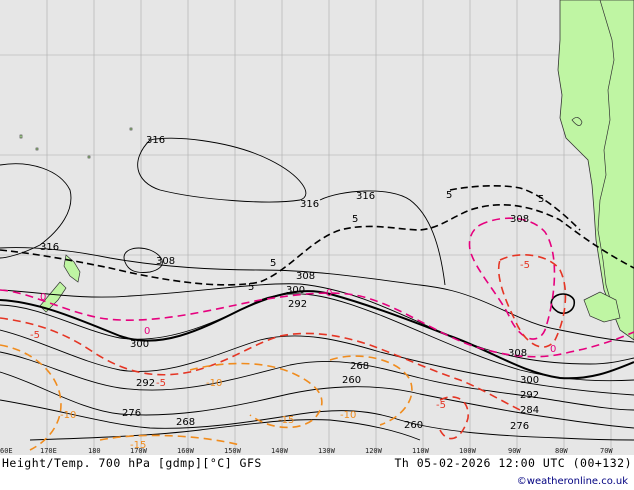 This screenshot has width=634, height=490. Describe the element at coordinates (374, 451) in the screenshot. I see `lon-tick: 120W` at that location.